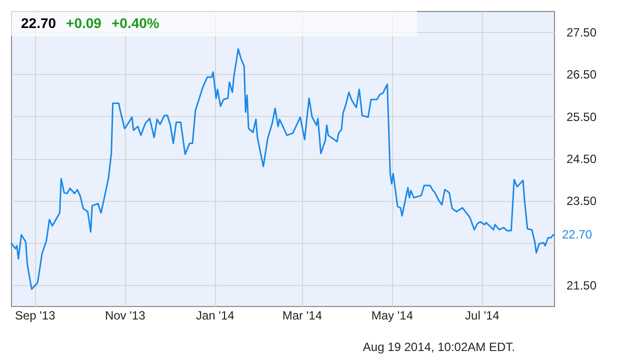  What do you see at coordinates (35, 315) in the screenshot?
I see `x-tick-label: Sep '13` at bounding box center [35, 315].